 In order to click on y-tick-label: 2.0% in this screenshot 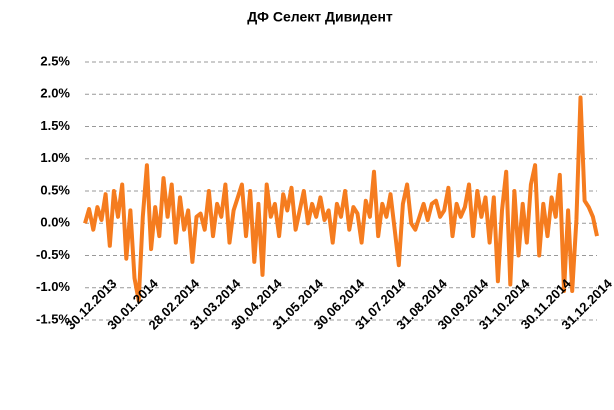, I will do `click(55, 93)`.